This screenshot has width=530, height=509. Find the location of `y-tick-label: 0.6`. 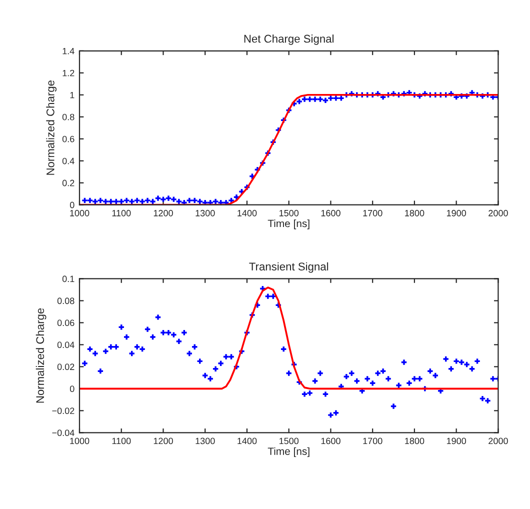

y-tick-label: 0.6 is located at coordinates (68, 139).